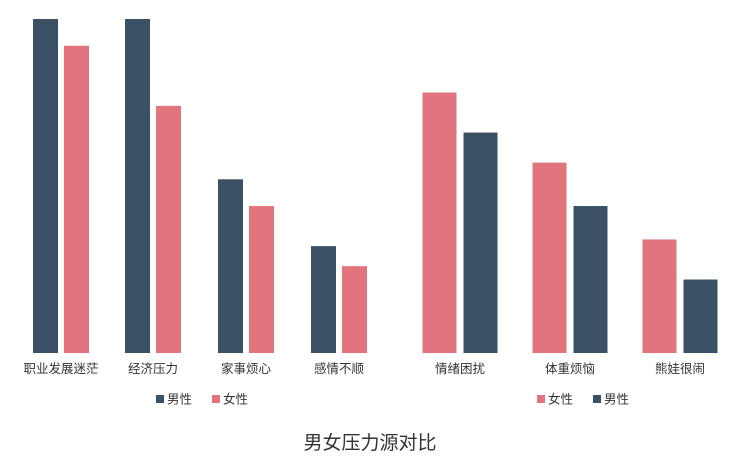 The width and height of the screenshot is (740, 475). What do you see at coordinates (460, 368) in the screenshot?
I see `x-tick-label: 情绪困扰` at bounding box center [460, 368].